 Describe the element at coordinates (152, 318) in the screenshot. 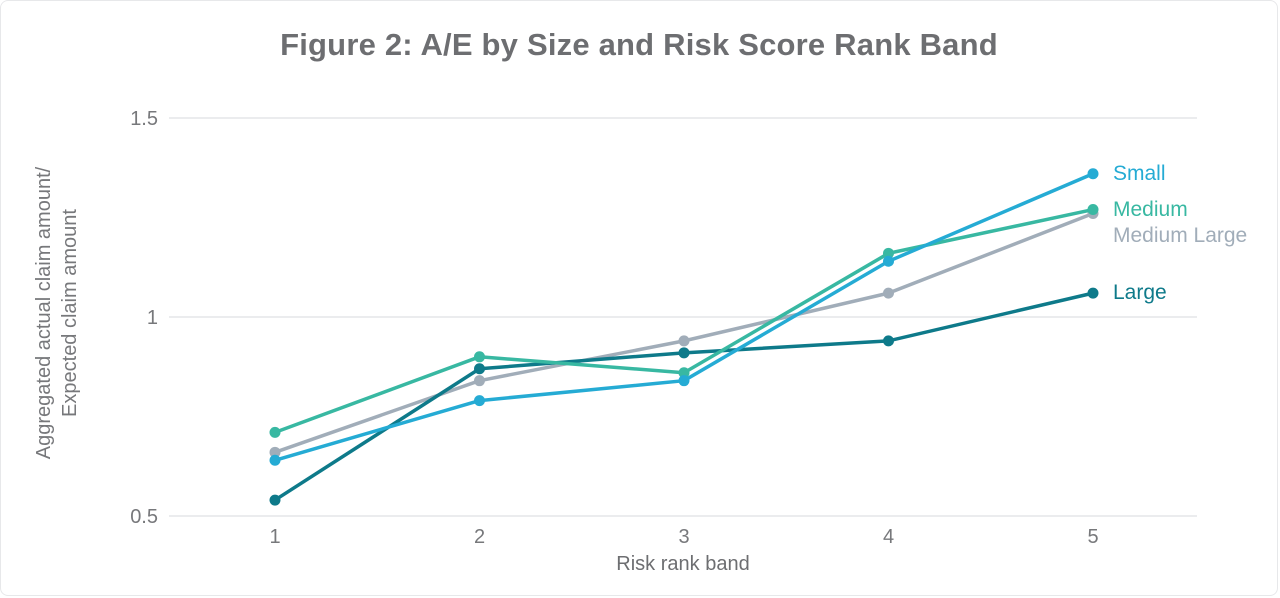

I see `y-tick-label: 1` at that location.